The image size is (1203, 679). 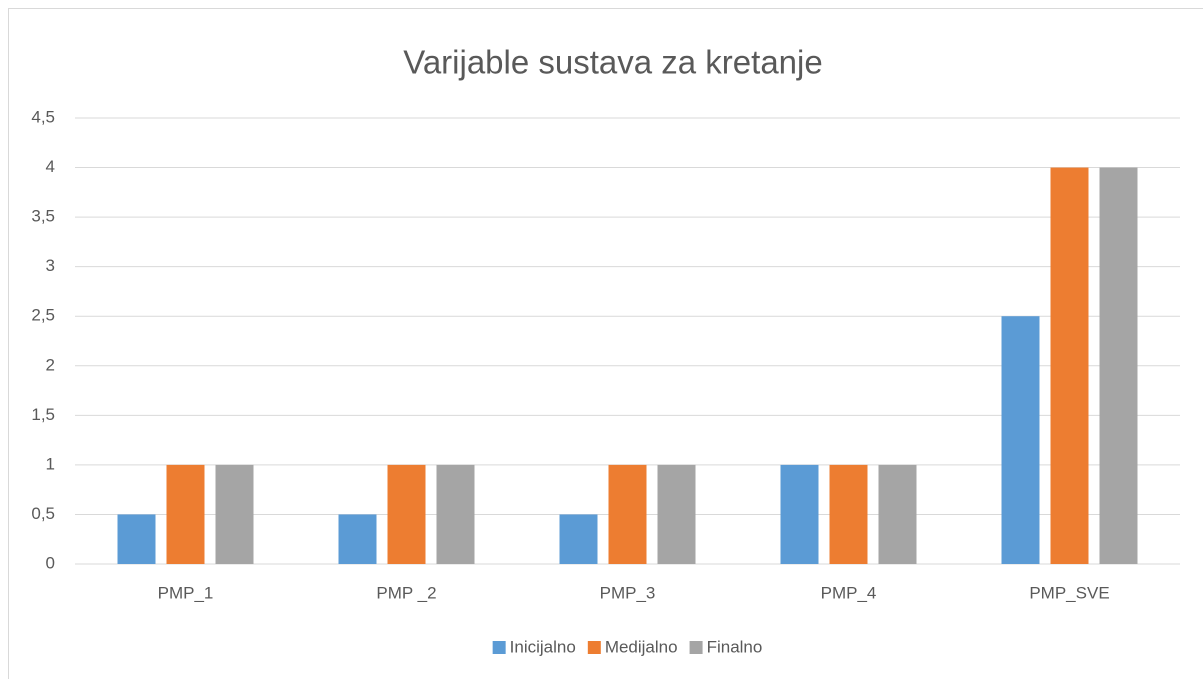 What do you see at coordinates (612, 62) in the screenshot?
I see `chart-title: Varijable sustava za kretanje` at bounding box center [612, 62].